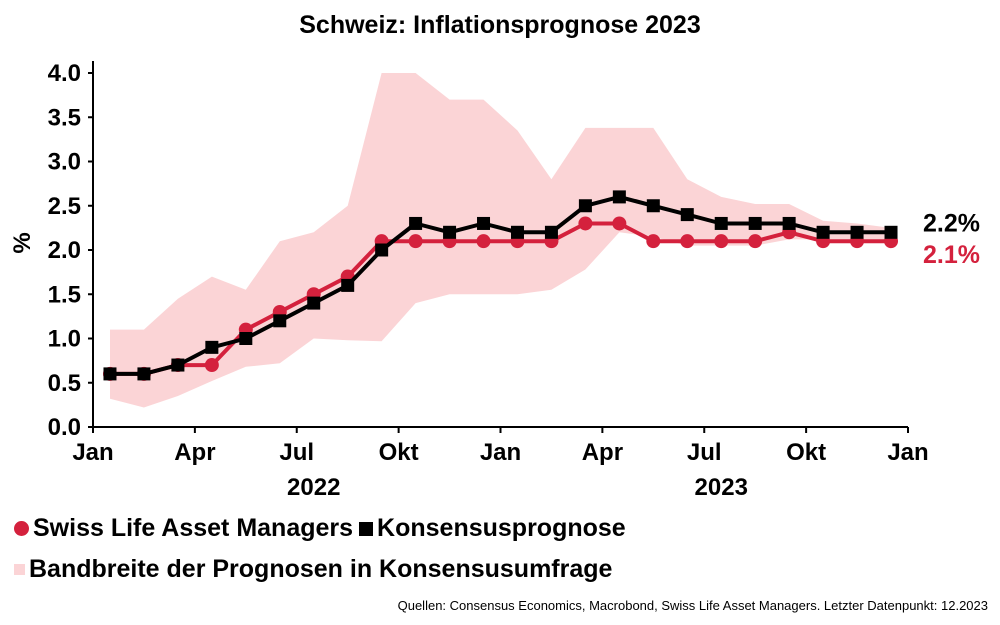 This screenshot has width=1000, height=625. Describe the element at coordinates (64, 73) in the screenshot. I see `y-tick-label: 4.0` at that location.